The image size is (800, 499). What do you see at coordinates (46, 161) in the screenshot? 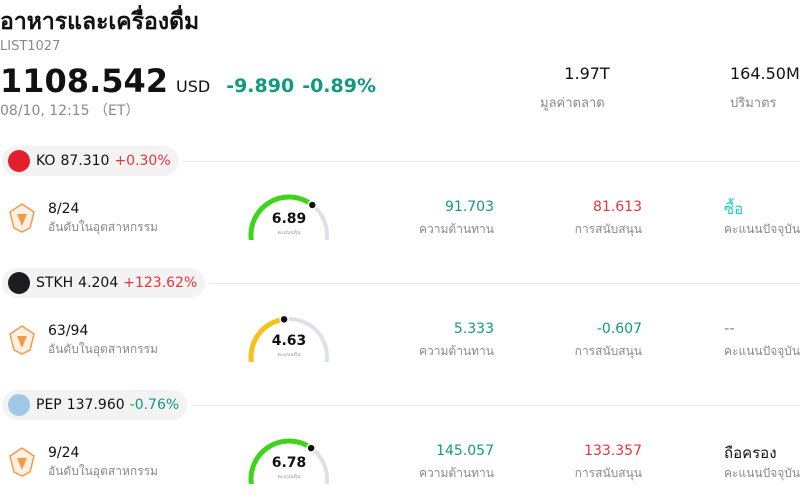
I see `ticker: KO` at bounding box center [46, 161].